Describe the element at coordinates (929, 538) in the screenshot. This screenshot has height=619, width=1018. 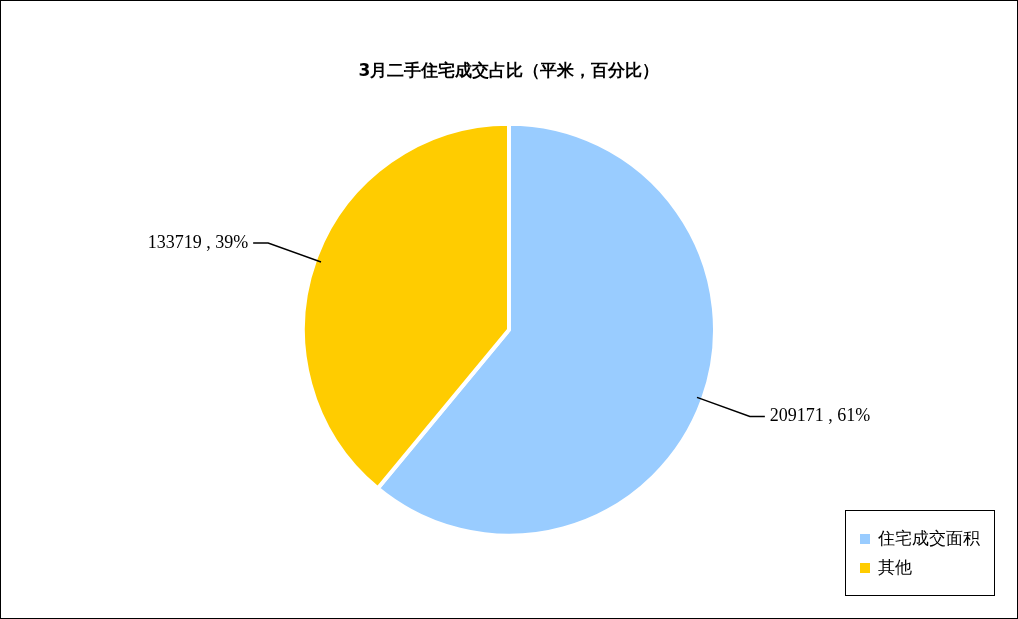
I see `legend-label: 住宅成交面积` at that location.